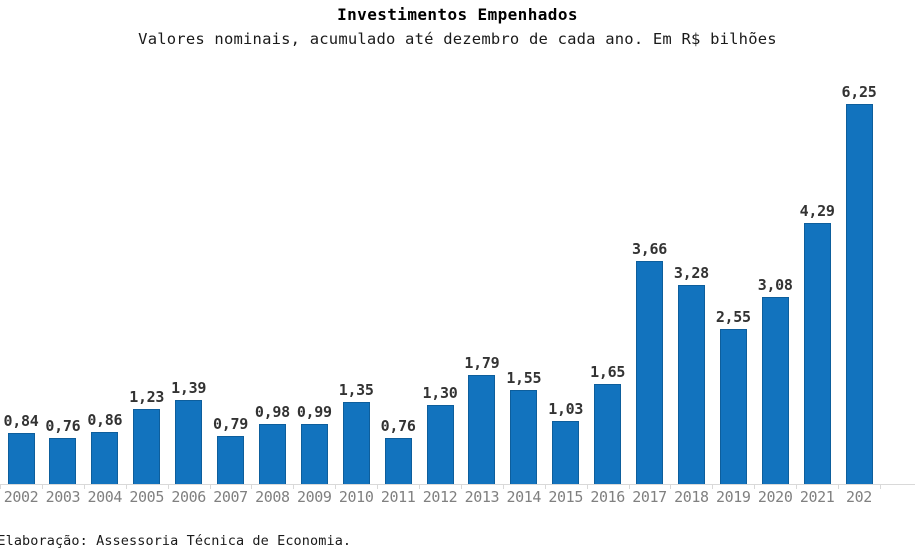 This screenshot has height=555, width=915. What do you see at coordinates (63, 497) in the screenshot?
I see `x-tick-label-2003: 2003` at bounding box center [63, 497].